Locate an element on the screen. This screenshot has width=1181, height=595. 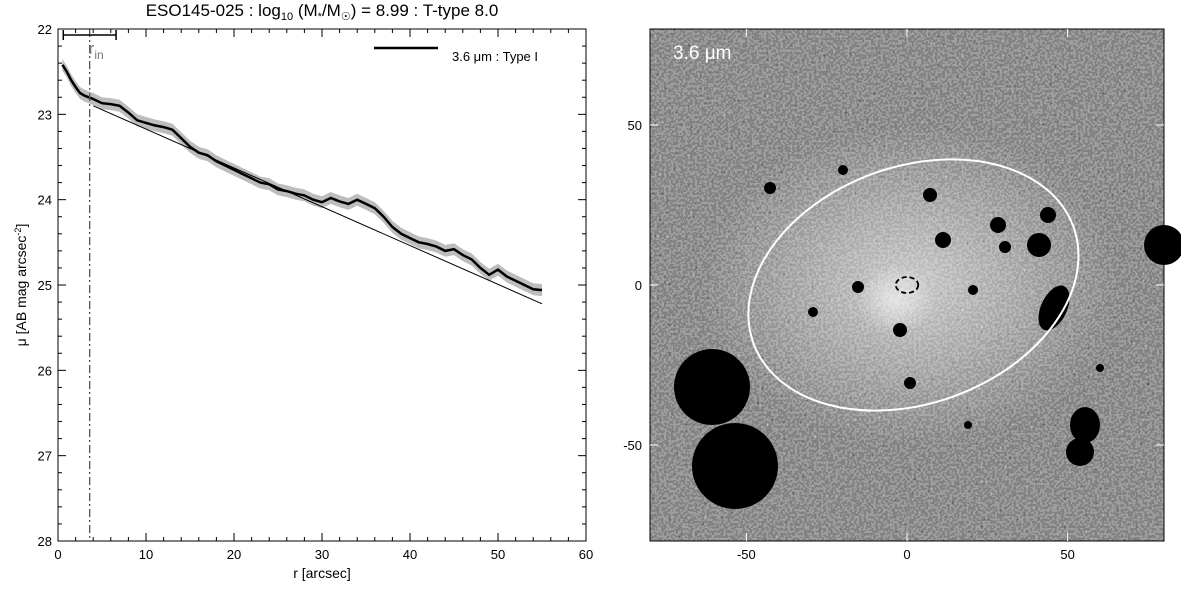
y-tick-label: 28 is located at coordinates (45, 541).